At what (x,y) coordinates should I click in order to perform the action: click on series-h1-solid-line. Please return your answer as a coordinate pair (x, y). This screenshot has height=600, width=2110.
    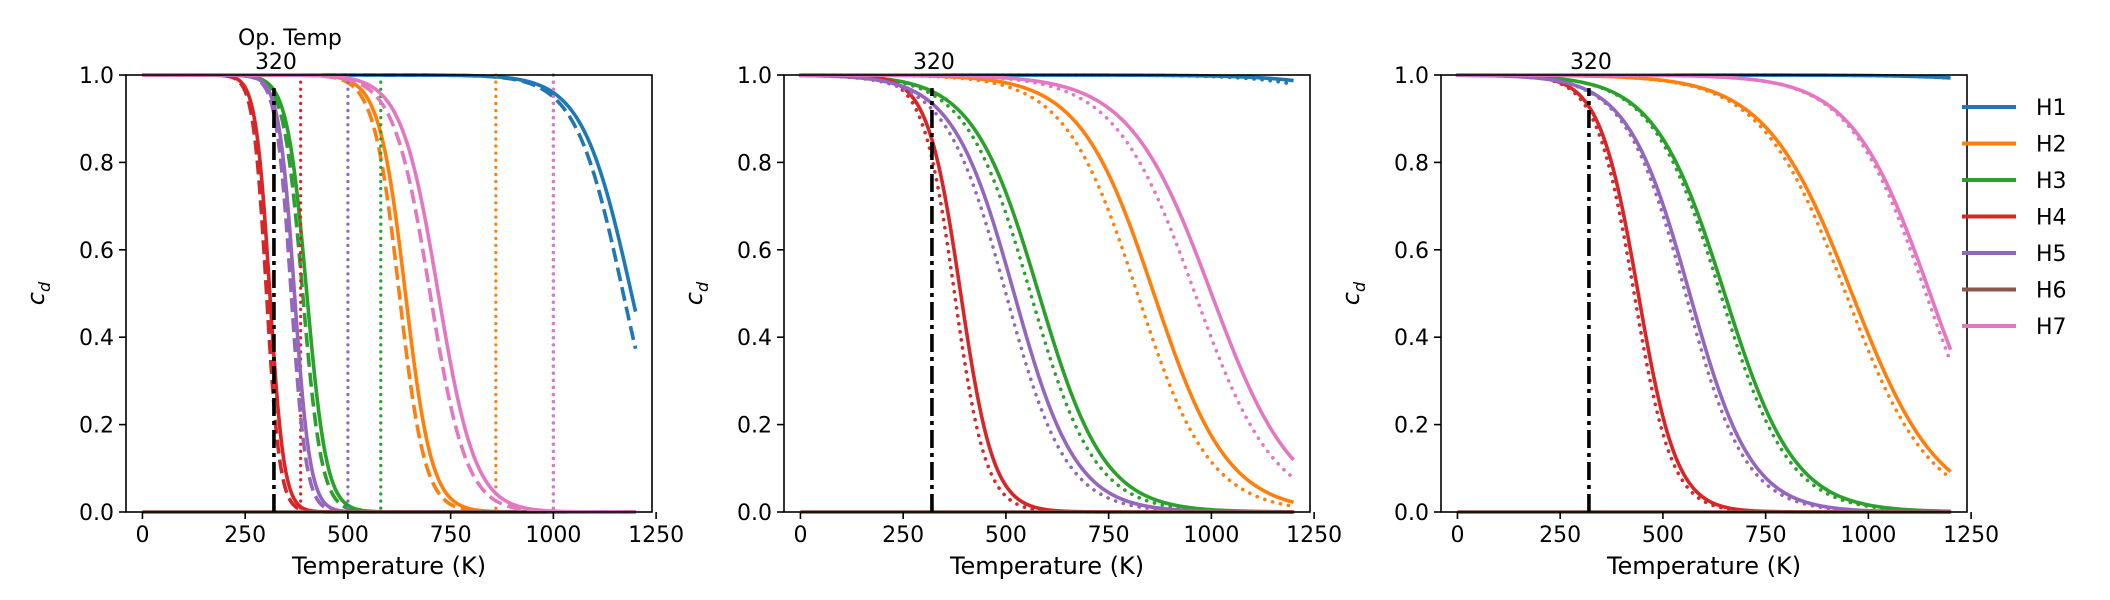
    Looking at the image, I should click on (390, 193).